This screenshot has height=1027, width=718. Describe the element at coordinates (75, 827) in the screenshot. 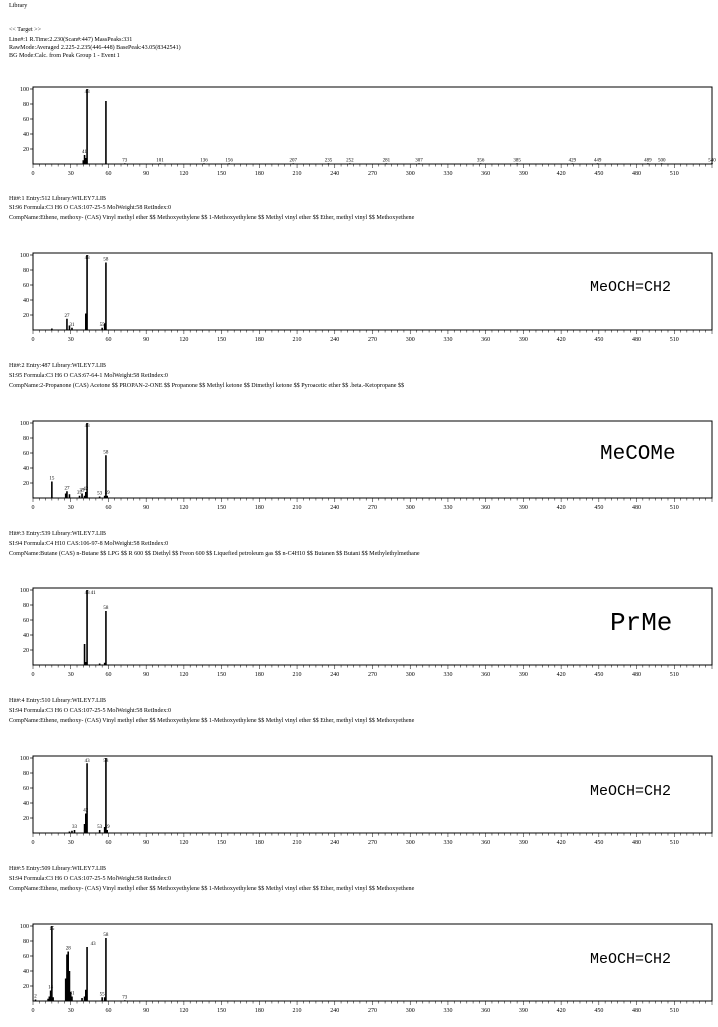

I see `peak-label: 33` at that location.